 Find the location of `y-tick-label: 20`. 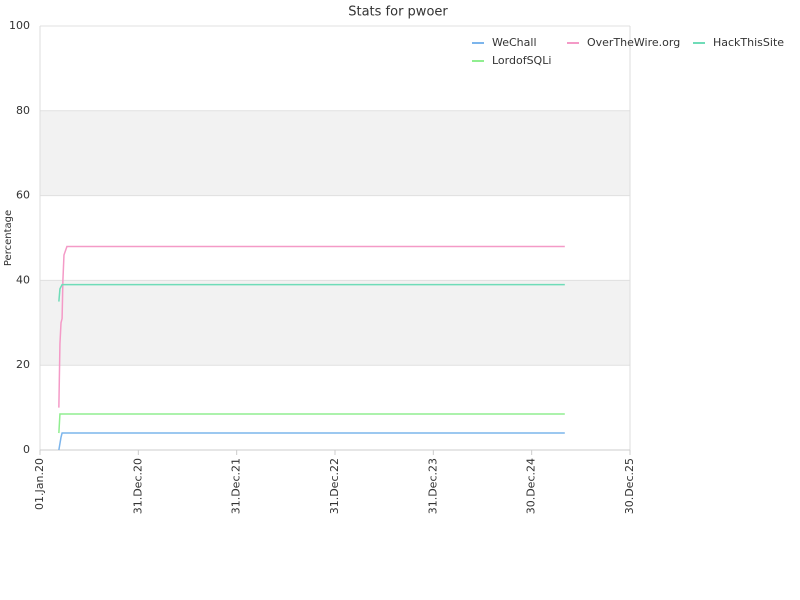

y-tick-label: 20 is located at coordinates (23, 364).